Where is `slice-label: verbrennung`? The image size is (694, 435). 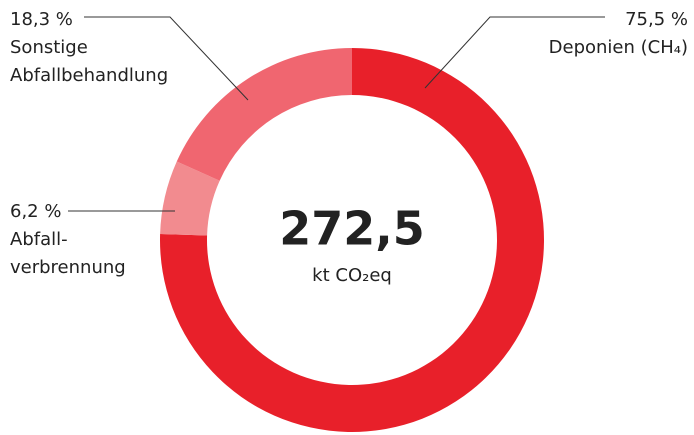
slice-label: verbrennung is located at coordinates (68, 267).